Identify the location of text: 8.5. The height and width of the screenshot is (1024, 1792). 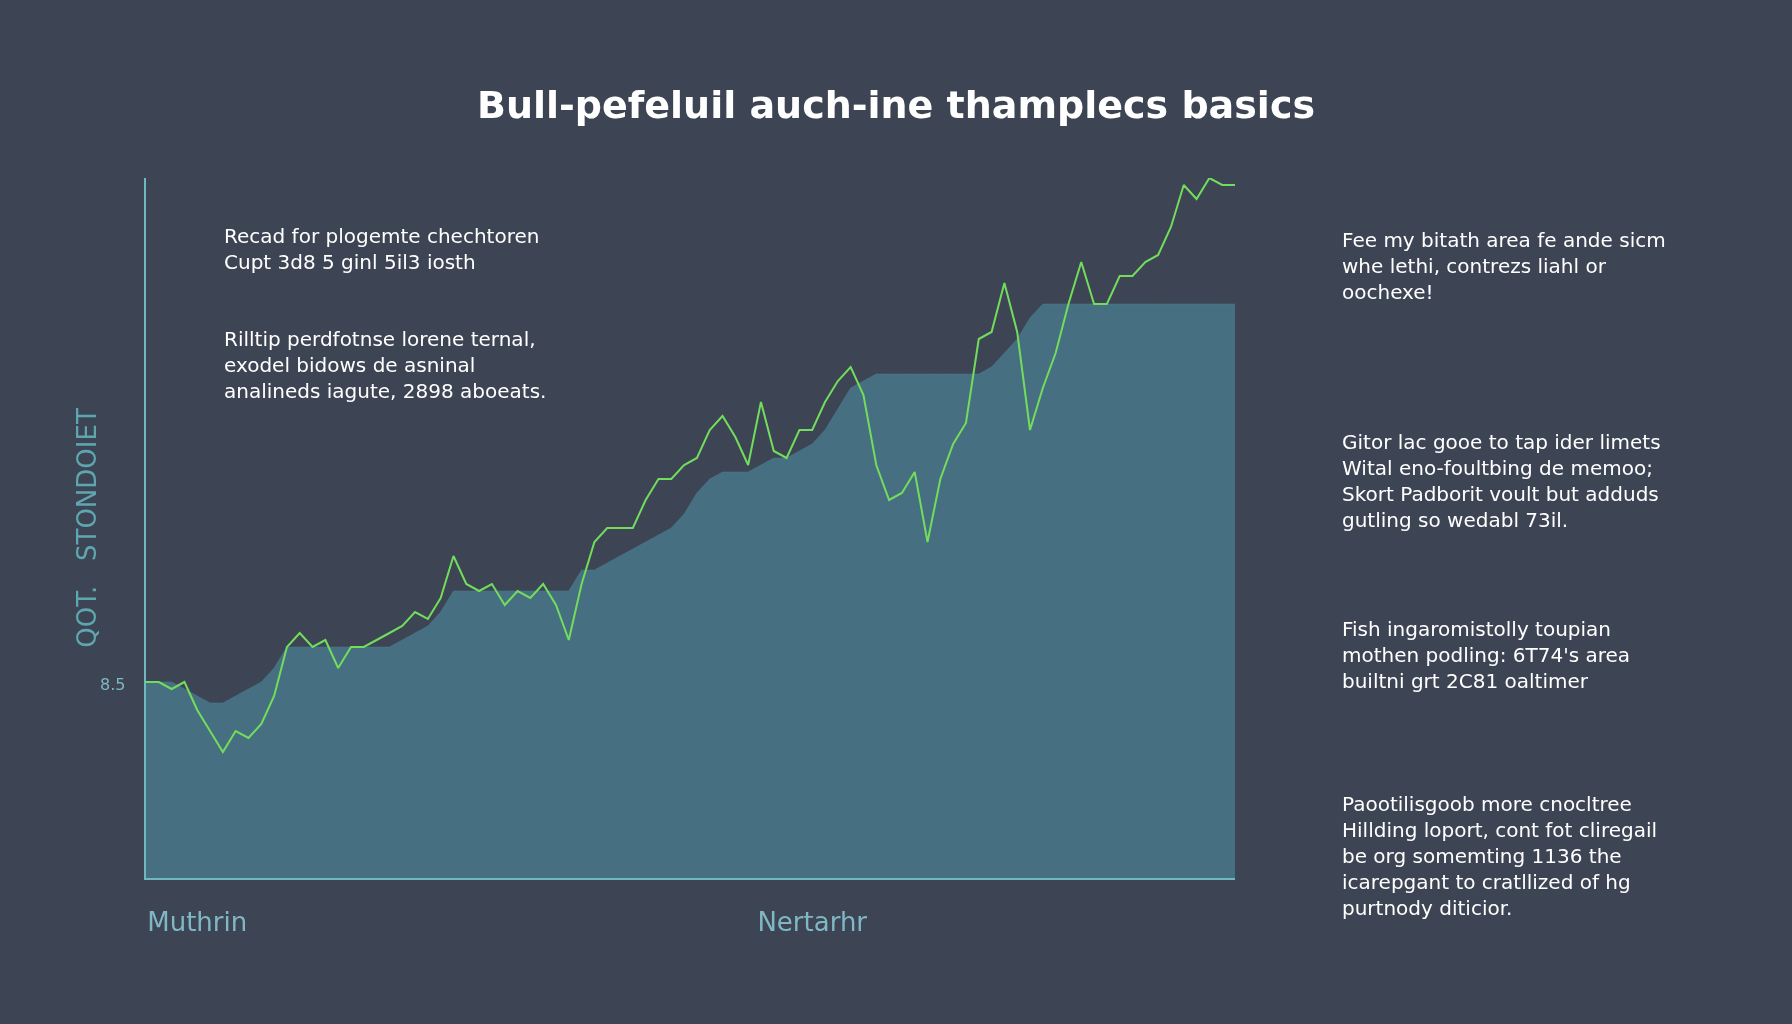
(113, 684).